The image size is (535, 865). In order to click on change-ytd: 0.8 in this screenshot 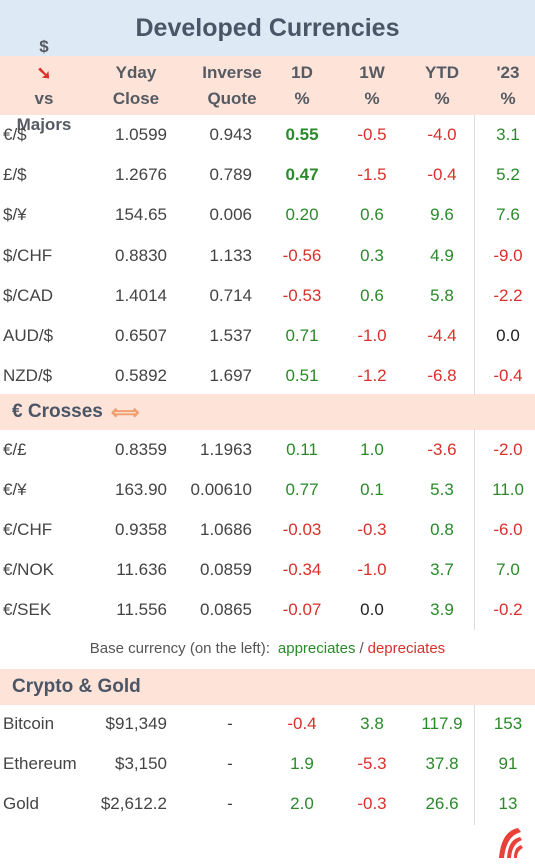, I will do `click(442, 529)`.